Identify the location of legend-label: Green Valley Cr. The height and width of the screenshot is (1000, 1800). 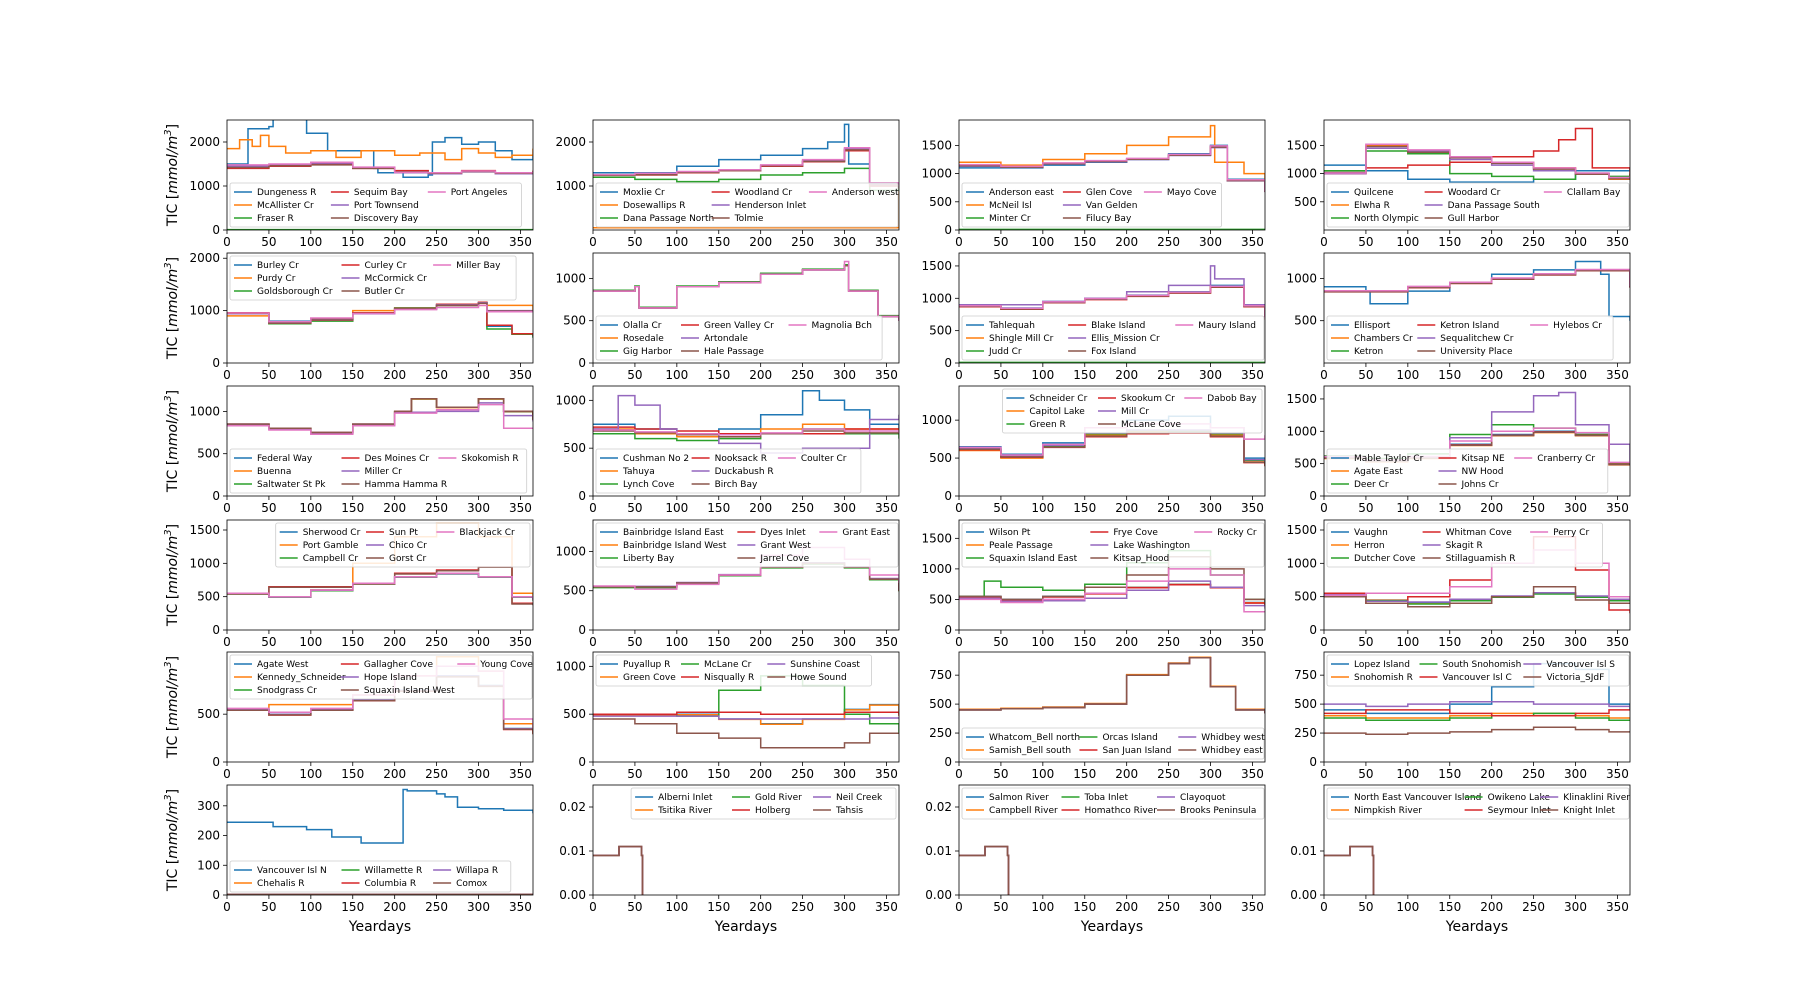
(739, 326).